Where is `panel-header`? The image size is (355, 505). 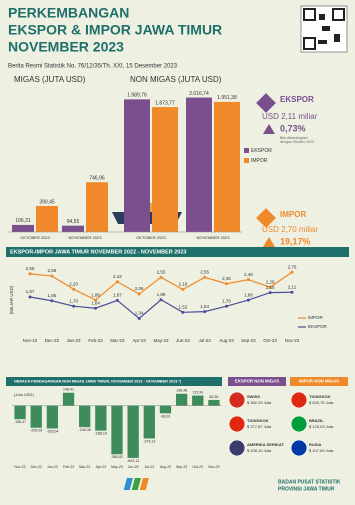
panel-header is located at coordinates (319, 381).